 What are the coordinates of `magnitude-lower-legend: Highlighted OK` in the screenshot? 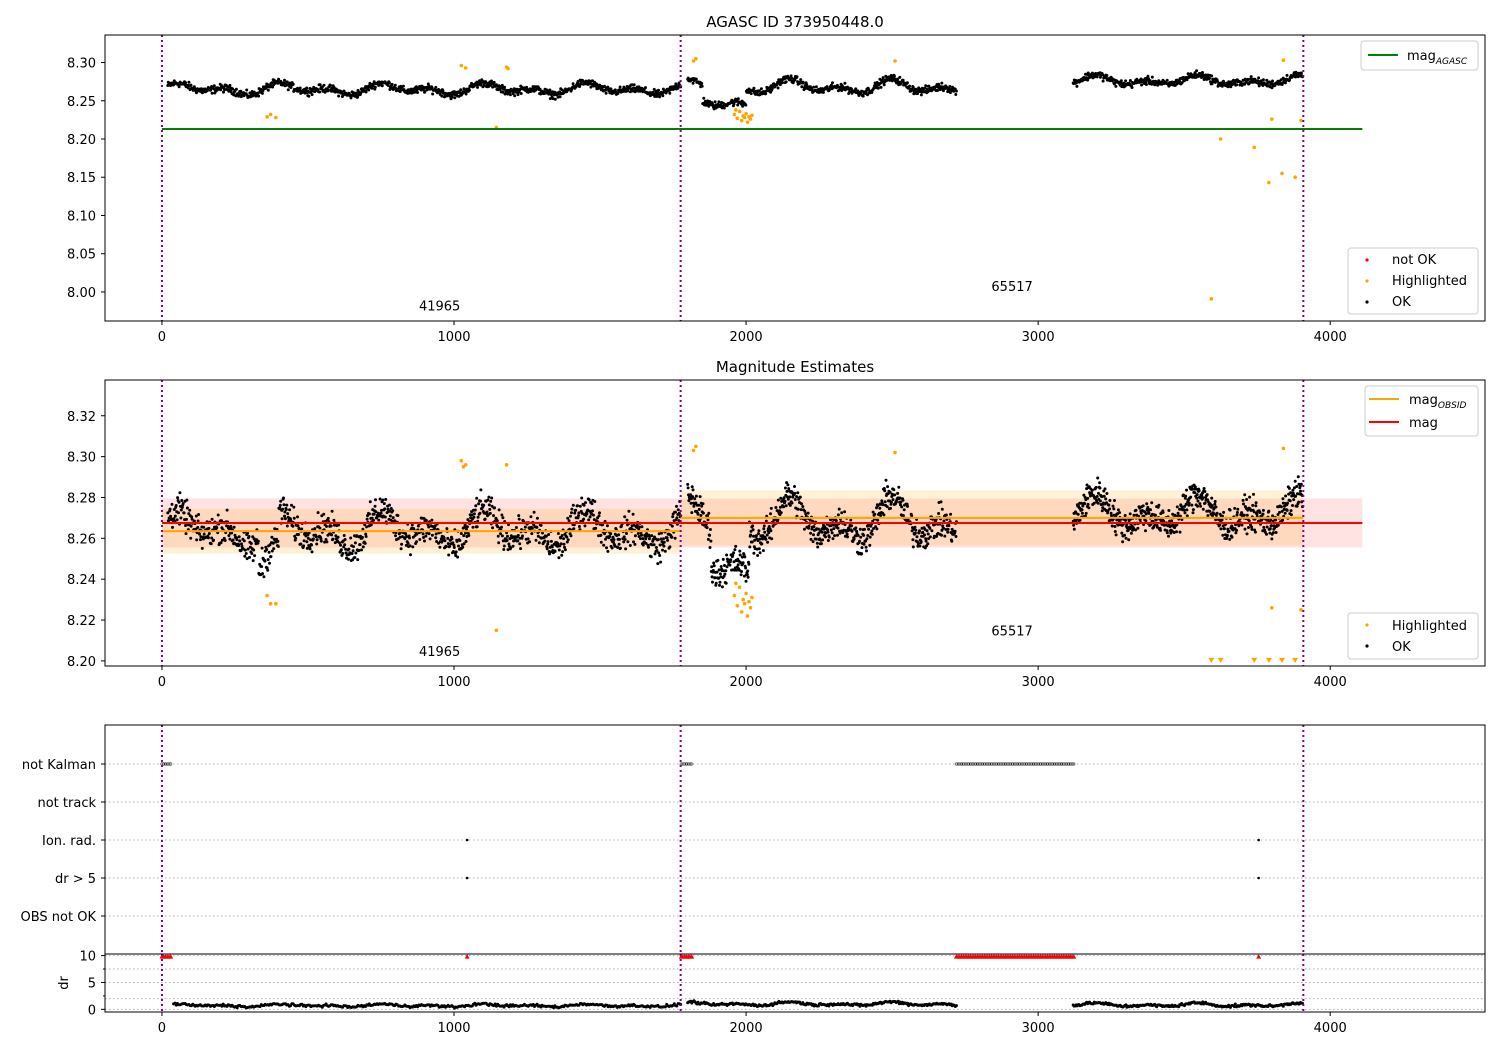 It's located at (1413, 636).